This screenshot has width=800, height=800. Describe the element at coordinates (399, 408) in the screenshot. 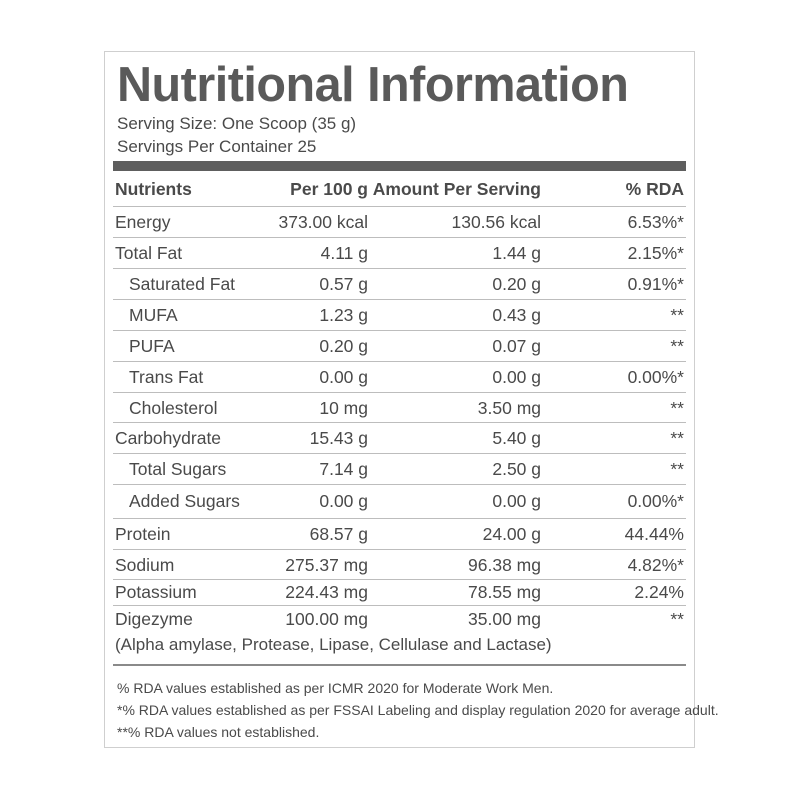

I see `table-row: Cholesterol 10 mg 3.50 mg **` at that location.